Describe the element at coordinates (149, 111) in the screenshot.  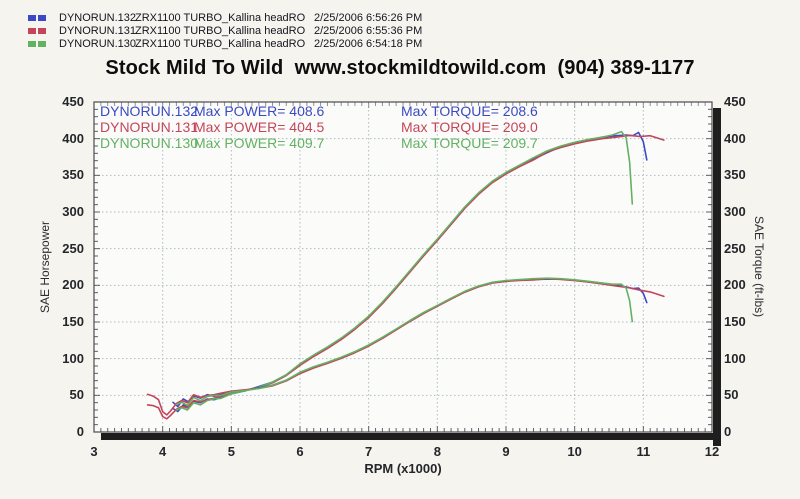
I see `legend-run-name: DYNORUN.132` at that location.